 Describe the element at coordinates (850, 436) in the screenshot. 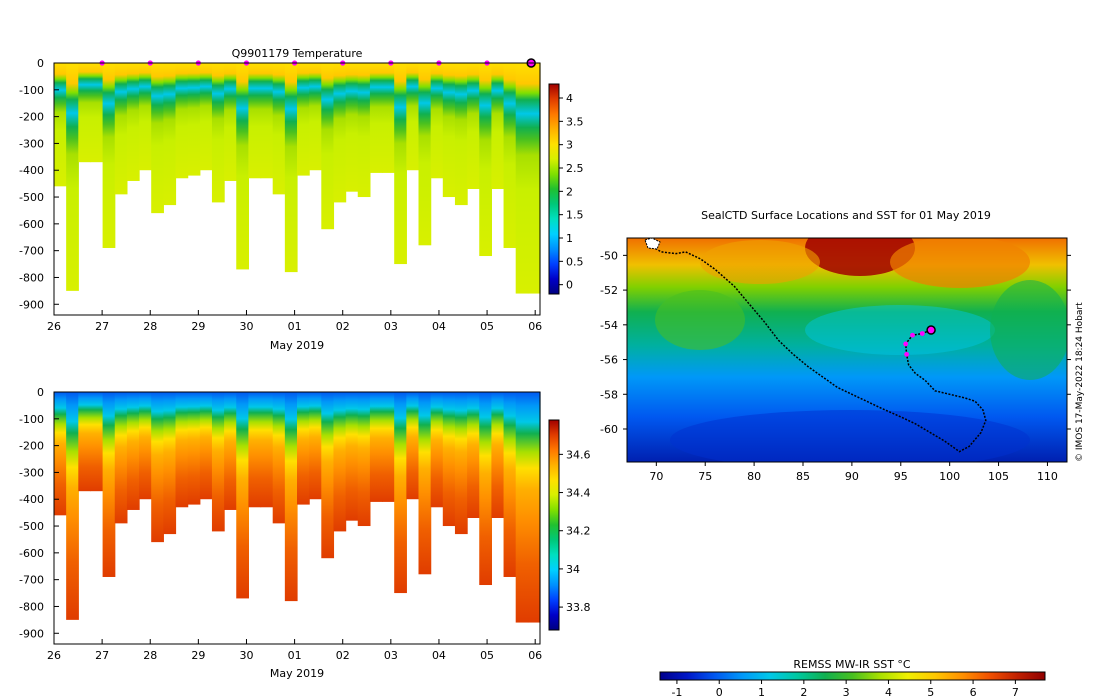

I see `sst-cold-south` at that location.